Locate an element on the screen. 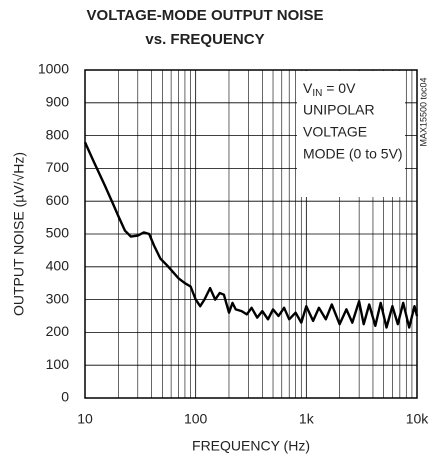  y-tick-label: 0 is located at coordinates (65, 397).